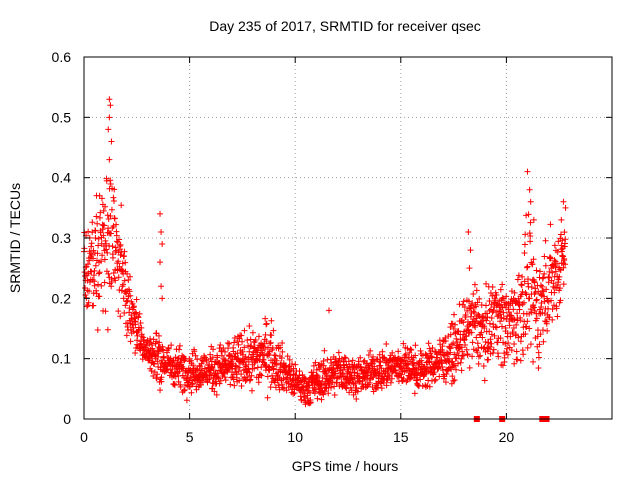  What do you see at coordinates (507, 437) in the screenshot?
I see `x-tick-label: 20` at bounding box center [507, 437].